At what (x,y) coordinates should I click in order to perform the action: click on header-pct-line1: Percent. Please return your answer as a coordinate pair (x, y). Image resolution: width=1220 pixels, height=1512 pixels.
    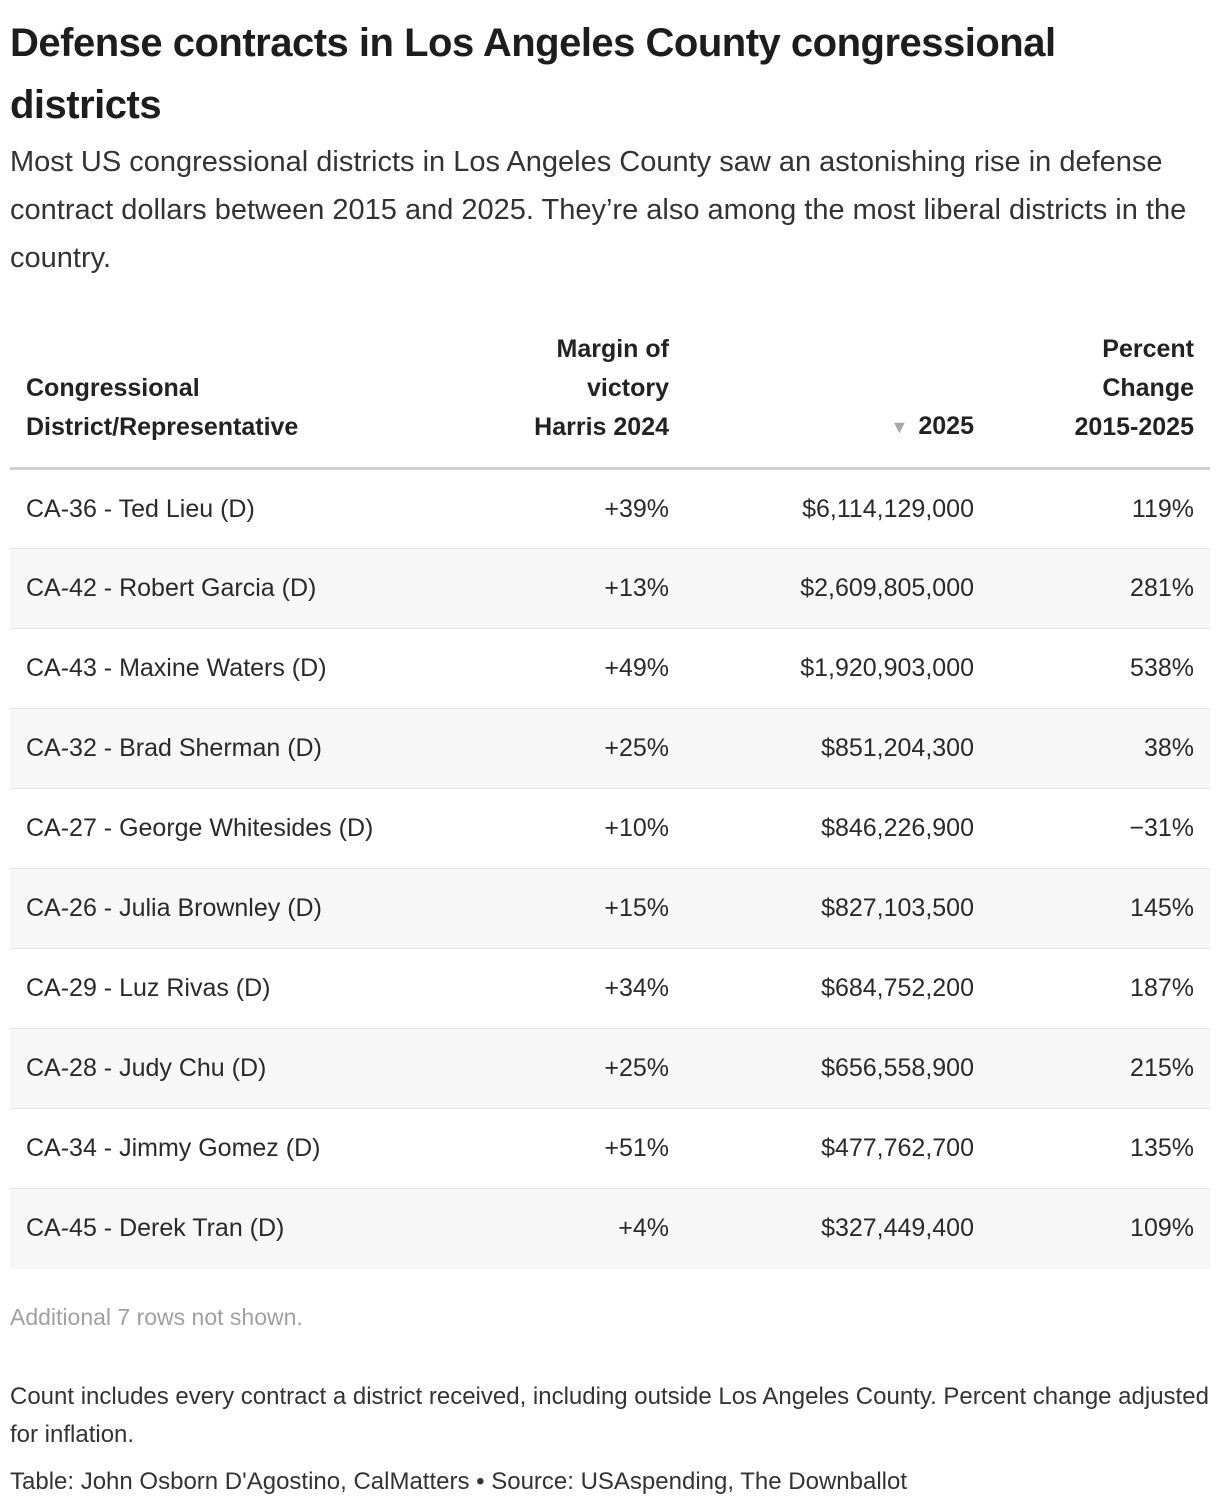
    Looking at the image, I should click on (1148, 349).